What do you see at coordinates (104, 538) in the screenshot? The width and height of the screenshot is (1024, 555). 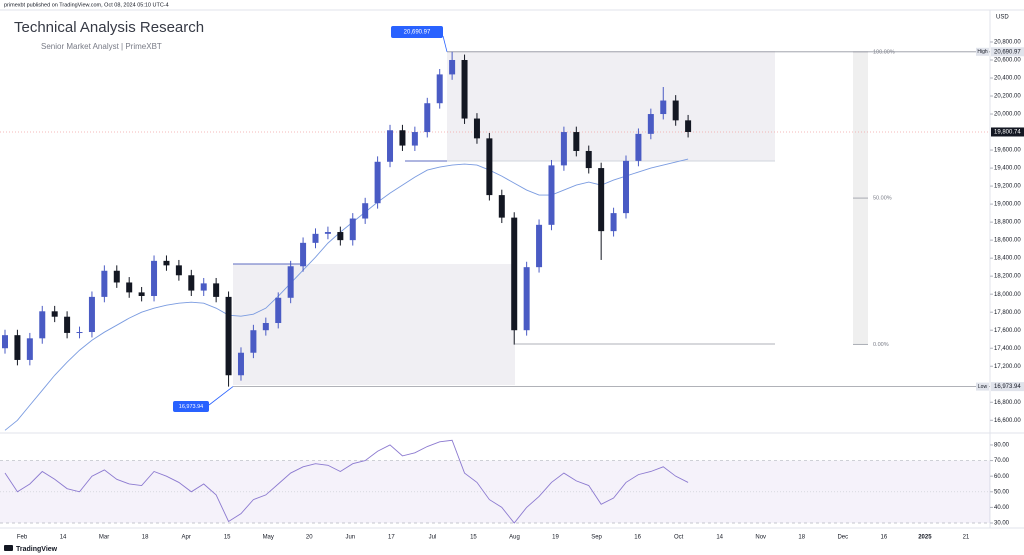 I see `x-tick-label: Mar` at bounding box center [104, 538].